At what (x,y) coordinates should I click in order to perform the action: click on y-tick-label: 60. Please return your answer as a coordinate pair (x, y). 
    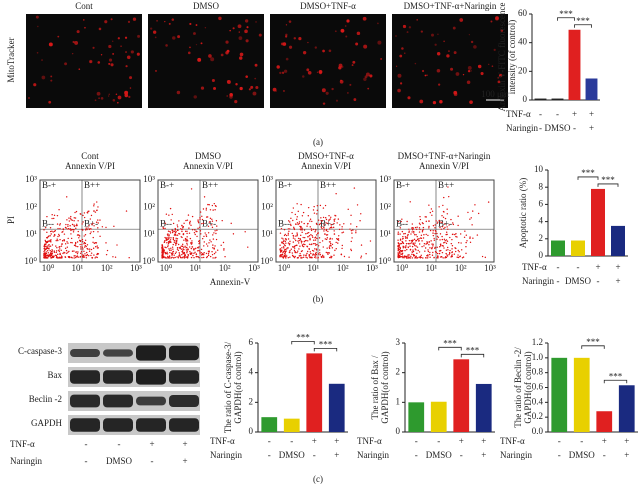
    Looking at the image, I should click on (523, 13).